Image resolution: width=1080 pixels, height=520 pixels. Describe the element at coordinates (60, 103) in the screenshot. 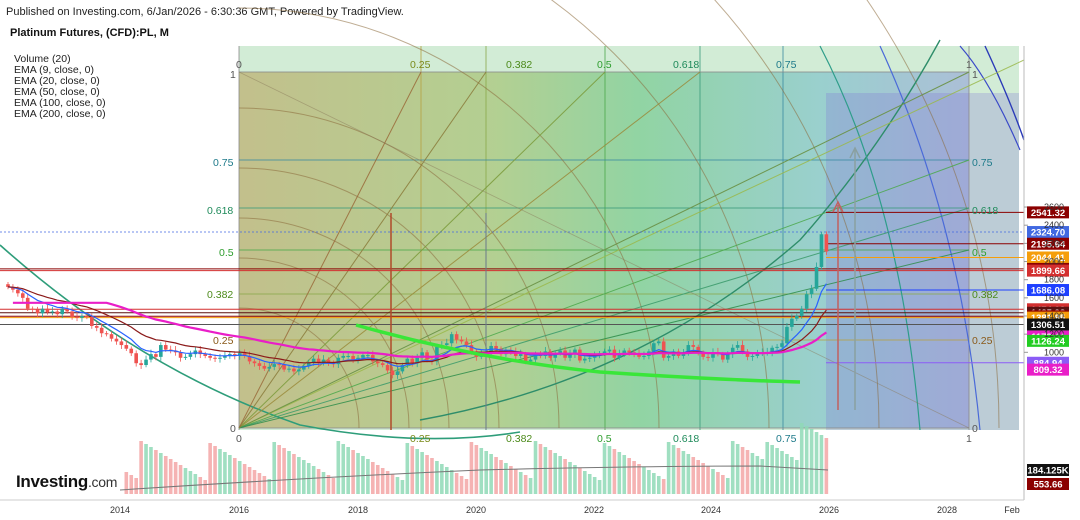

I see `indicator-ema100: EMA (100, close, 0)` at that location.